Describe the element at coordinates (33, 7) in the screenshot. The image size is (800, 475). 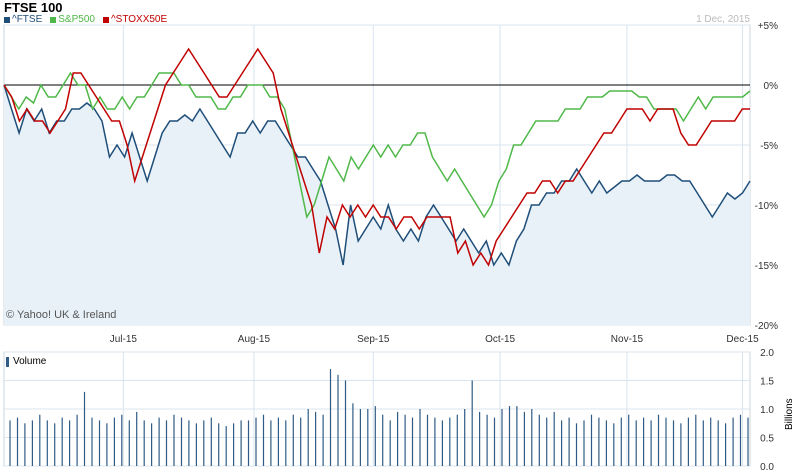
I see `chart-title: FTSE 100` at that location.